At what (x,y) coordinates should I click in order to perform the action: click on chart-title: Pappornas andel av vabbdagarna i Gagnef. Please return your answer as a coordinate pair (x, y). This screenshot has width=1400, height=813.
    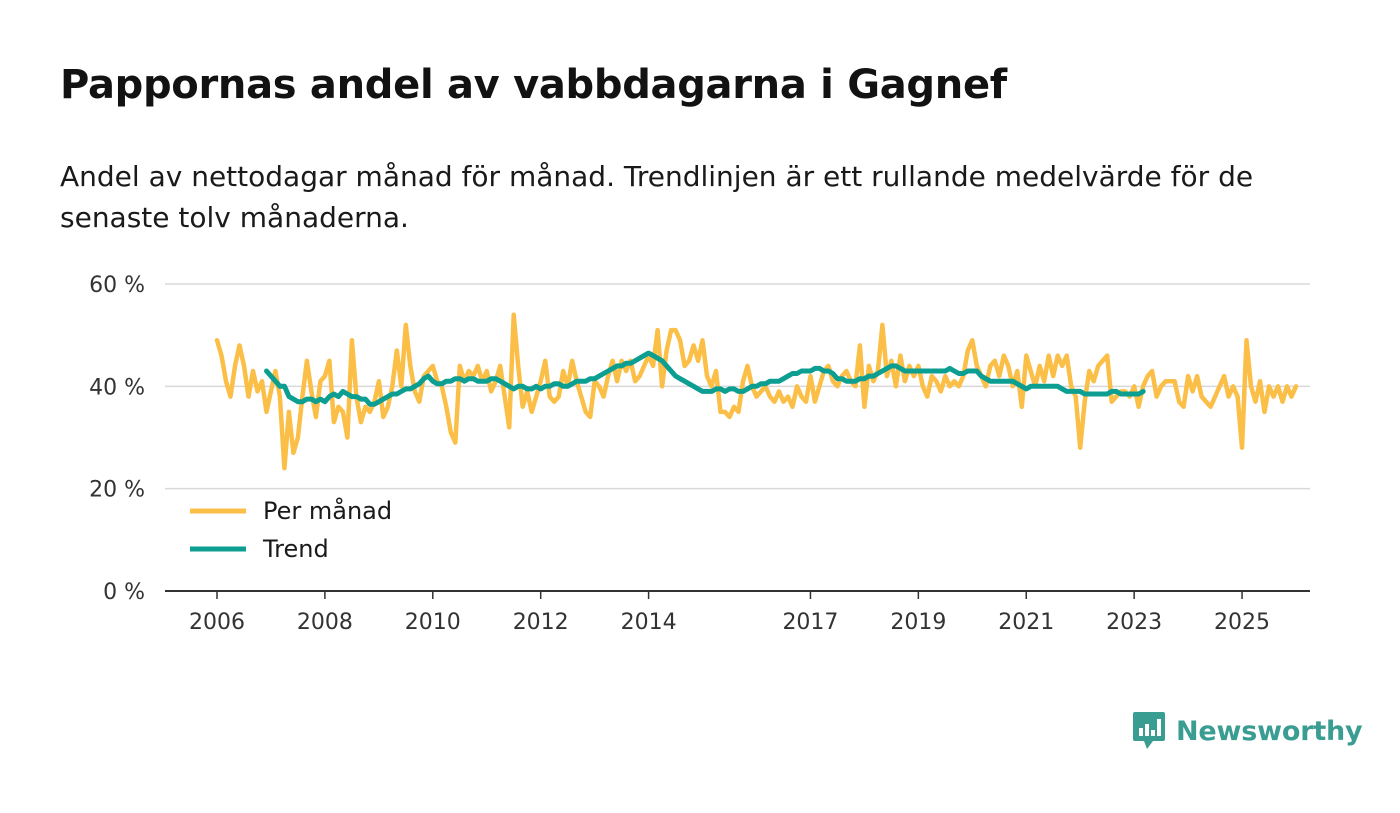
    Looking at the image, I should click on (533, 85).